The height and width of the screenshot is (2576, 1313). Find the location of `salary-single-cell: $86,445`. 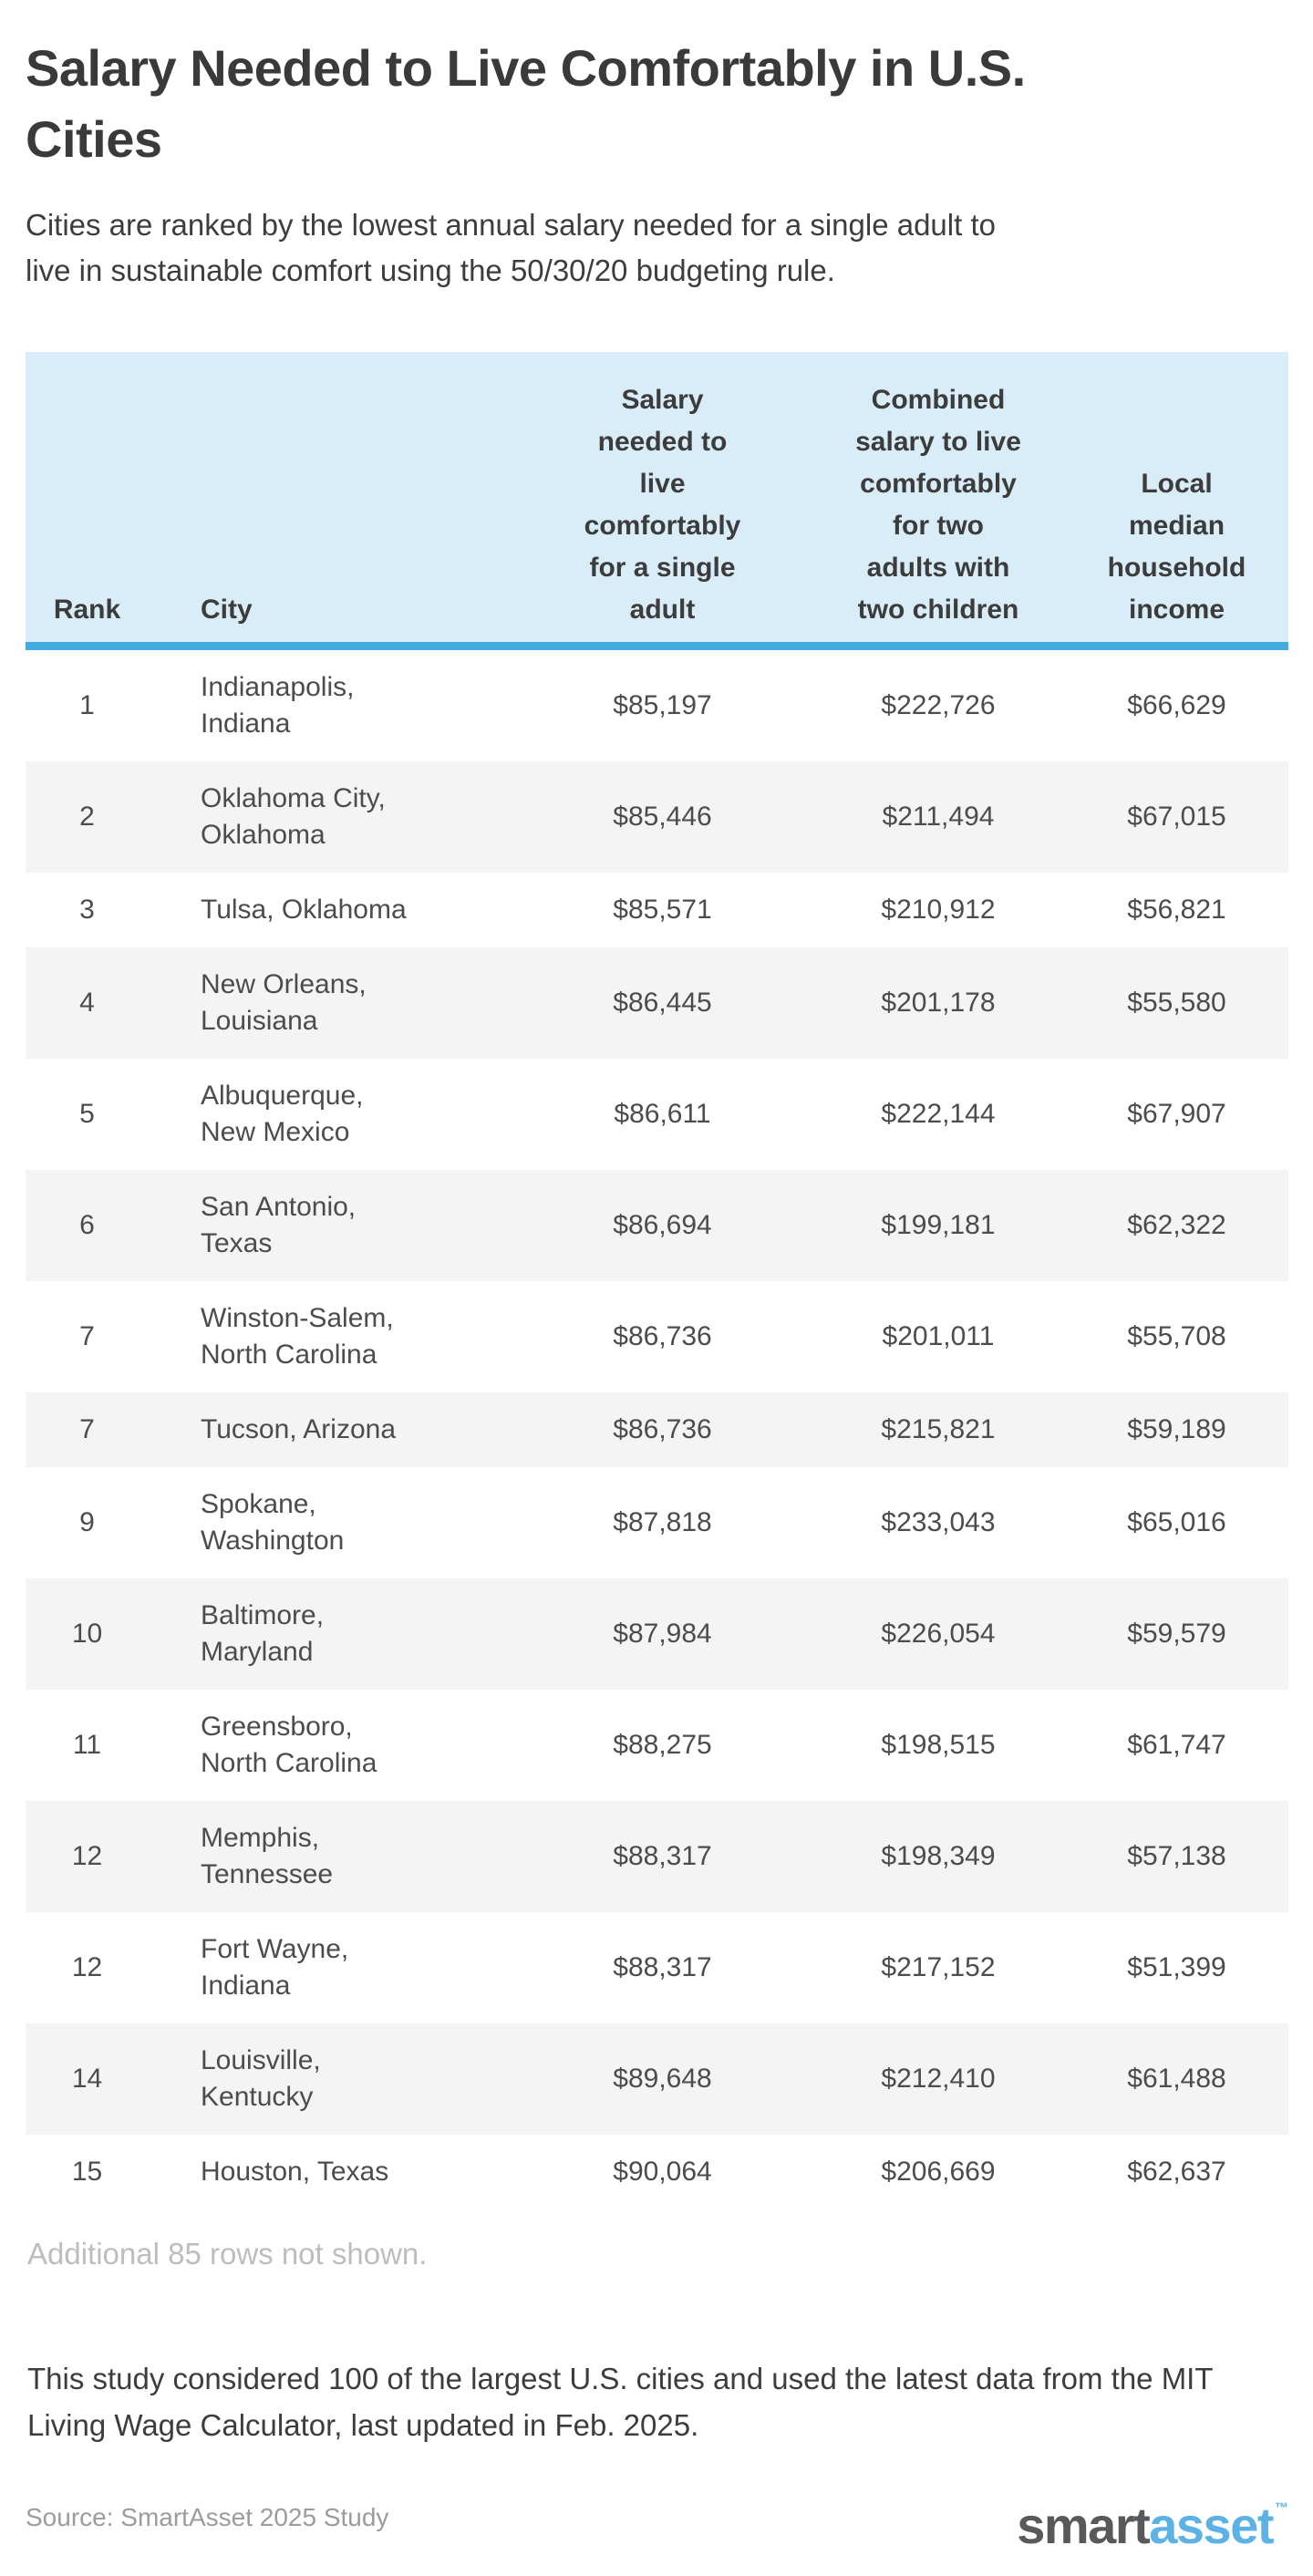

salary-single-cell: $86,445 is located at coordinates (662, 1003).